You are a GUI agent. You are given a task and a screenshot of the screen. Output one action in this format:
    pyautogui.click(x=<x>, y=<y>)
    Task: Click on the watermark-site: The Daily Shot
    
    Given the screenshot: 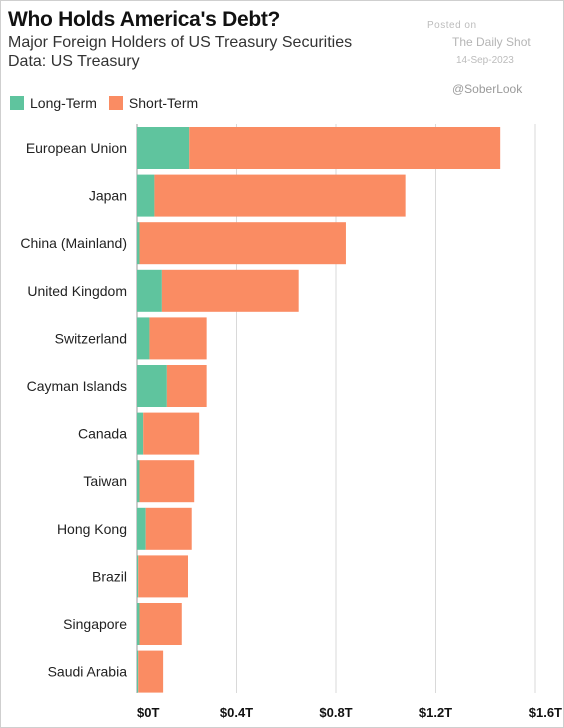 What is the action you would take?
    pyautogui.click(x=491, y=42)
    